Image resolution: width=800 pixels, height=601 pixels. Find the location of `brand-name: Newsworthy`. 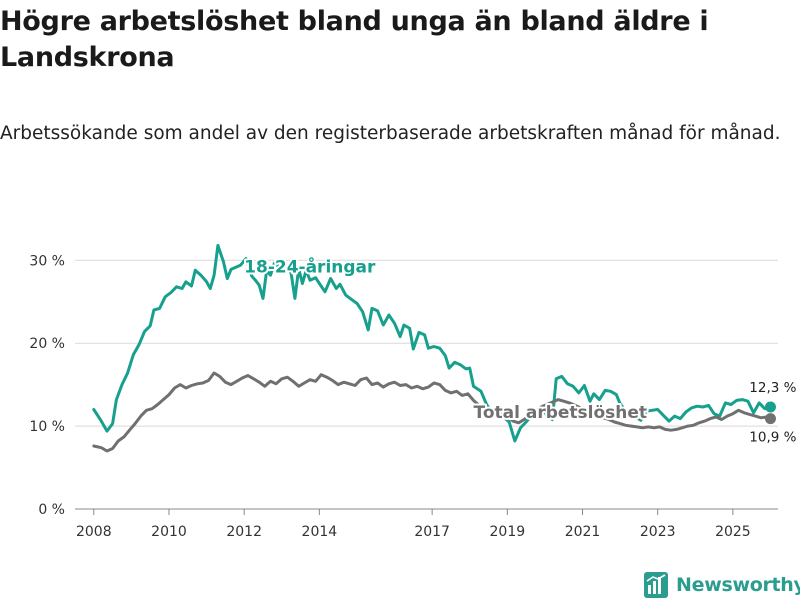

brand-name: Newsworthy is located at coordinates (738, 585).